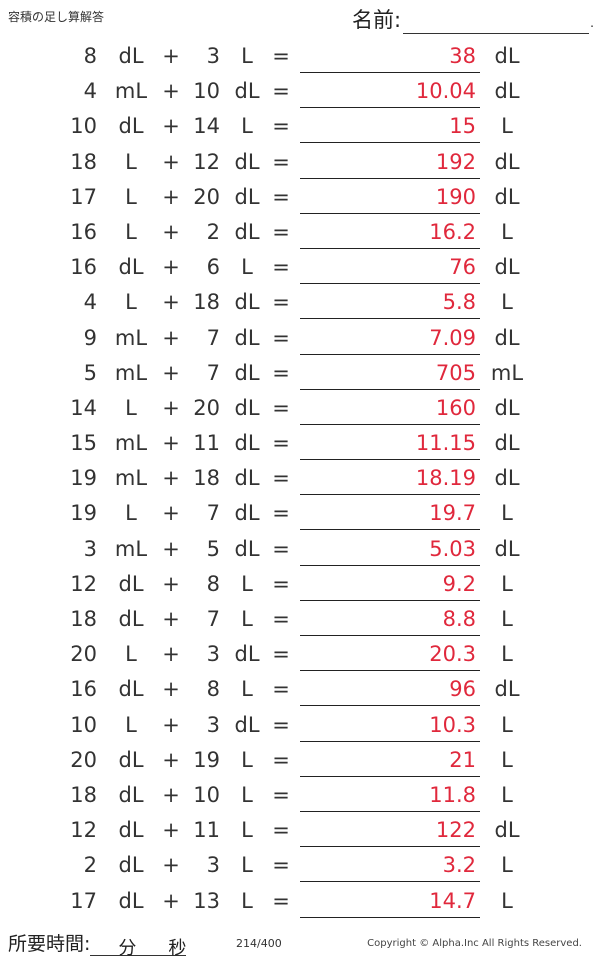  Describe the element at coordinates (83, 830) in the screenshot. I see `first-number: 12` at that location.